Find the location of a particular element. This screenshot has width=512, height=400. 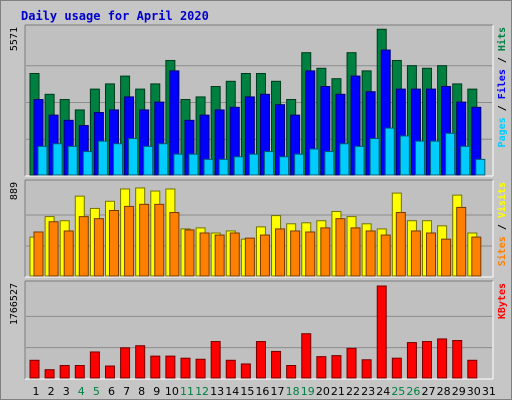

x-tick-label-day-2: 2 is located at coordinates (51, 391).